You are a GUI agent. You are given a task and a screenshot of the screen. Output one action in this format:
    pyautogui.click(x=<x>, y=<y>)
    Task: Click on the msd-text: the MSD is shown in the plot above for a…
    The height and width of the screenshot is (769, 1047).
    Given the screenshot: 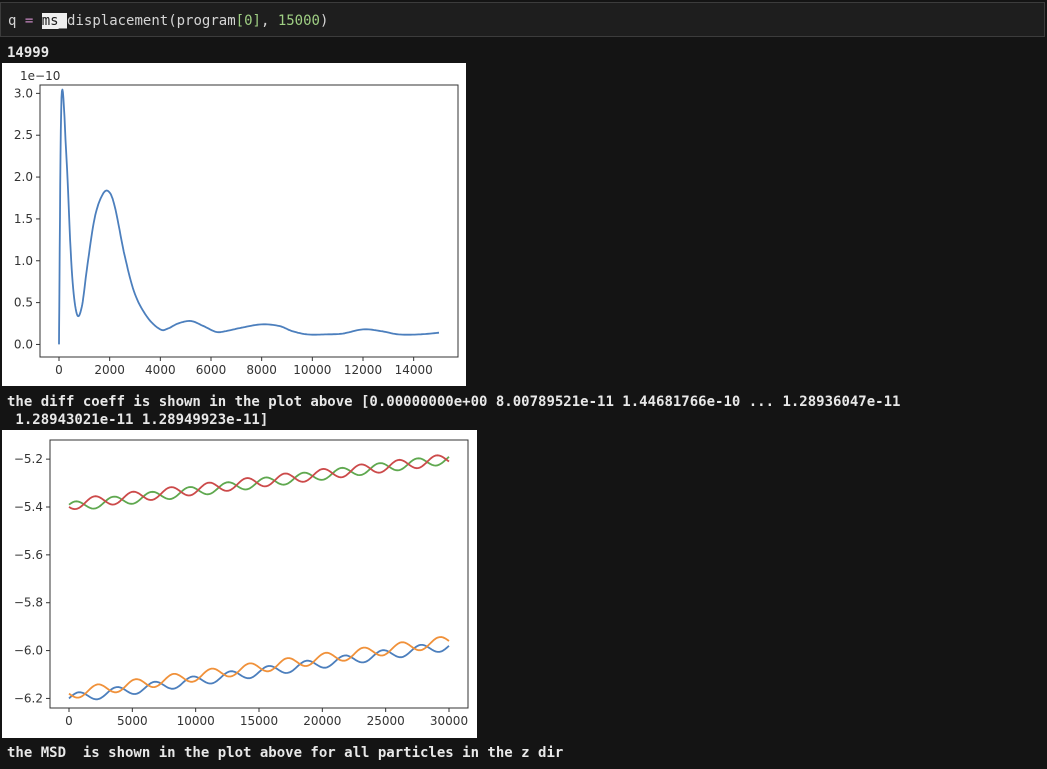 What is the action you would take?
    pyautogui.click(x=285, y=753)
    